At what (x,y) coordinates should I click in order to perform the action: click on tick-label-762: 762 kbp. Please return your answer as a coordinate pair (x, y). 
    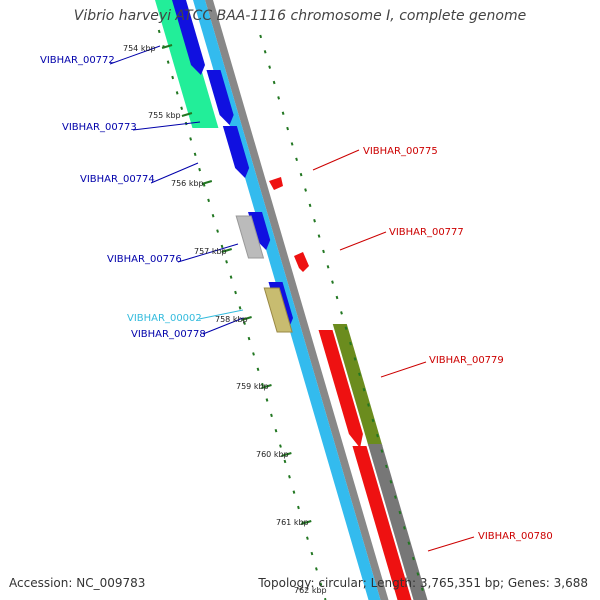
    Looking at the image, I should click on (310, 590).